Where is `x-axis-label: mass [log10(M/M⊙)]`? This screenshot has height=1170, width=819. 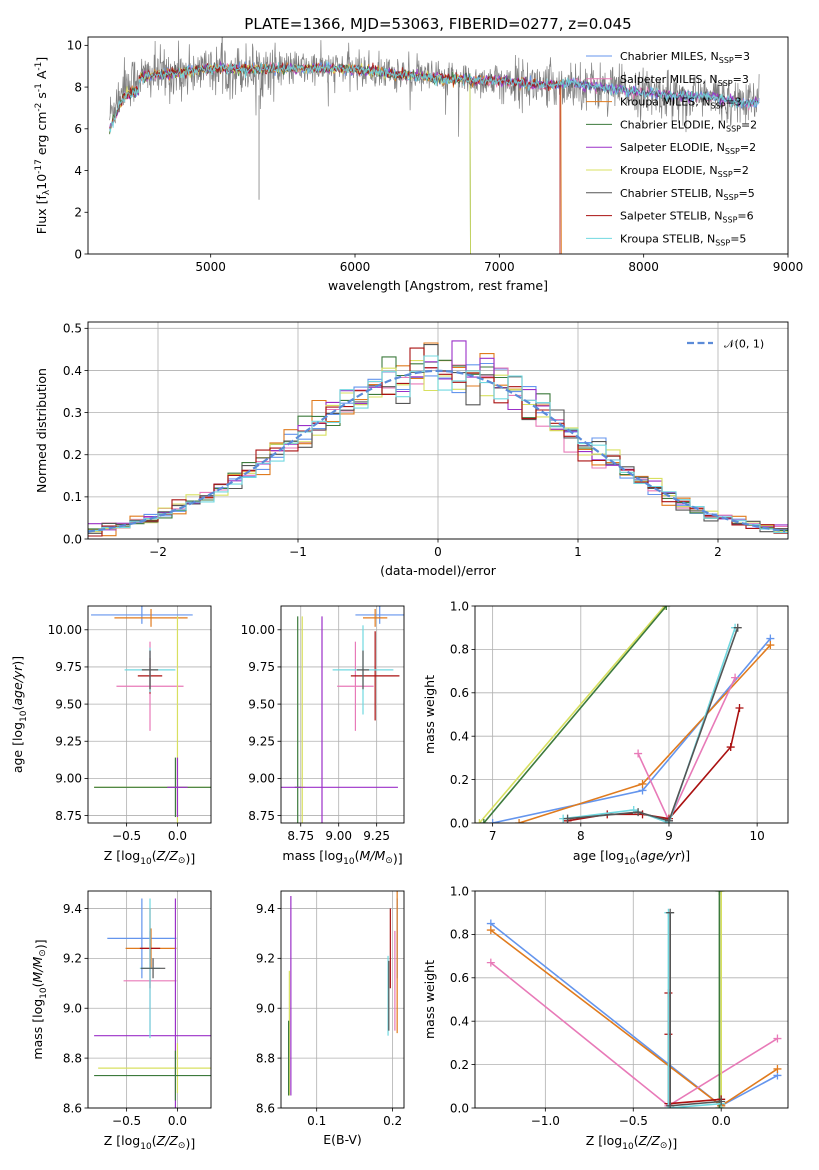 x-axis-label: mass [log10(M/M⊙)] is located at coordinates (342, 857).